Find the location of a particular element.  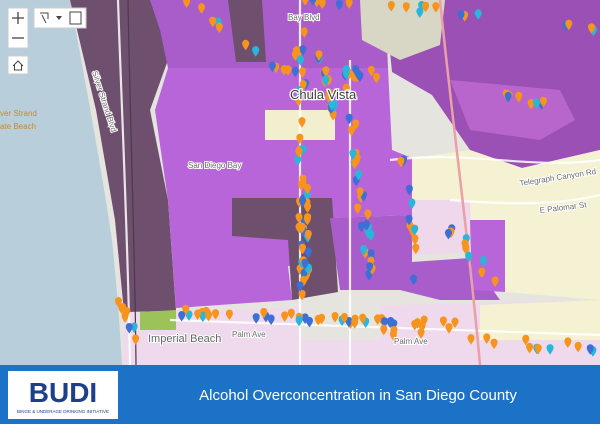

dropdown-arrow is located at coordinates (59, 18).